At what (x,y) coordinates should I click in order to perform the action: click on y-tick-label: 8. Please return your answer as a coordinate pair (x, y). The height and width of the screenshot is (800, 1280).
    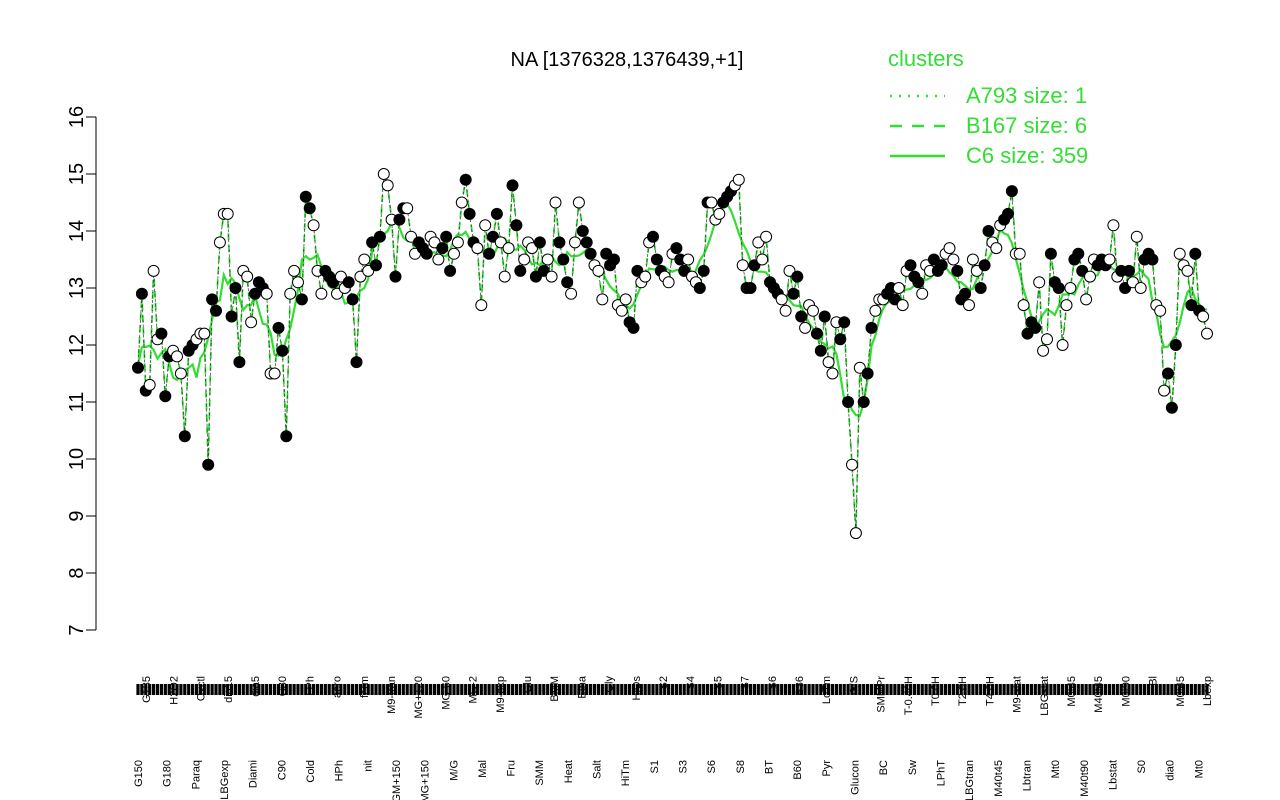
    Looking at the image, I should click on (77, 572).